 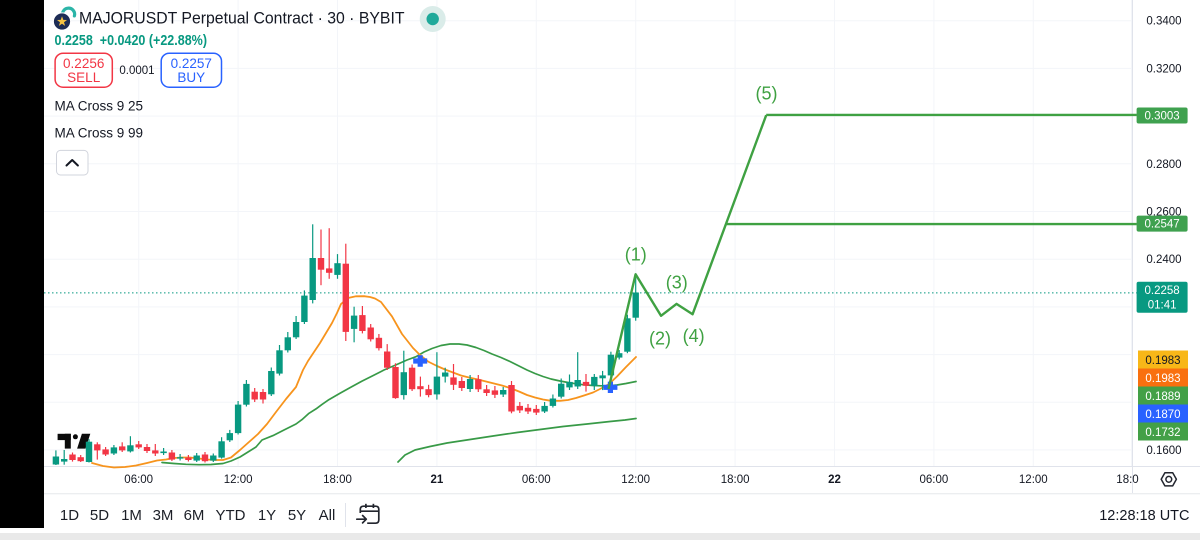 What do you see at coordinates (191, 77) in the screenshot?
I see `svg-text: BUY` at bounding box center [191, 77].